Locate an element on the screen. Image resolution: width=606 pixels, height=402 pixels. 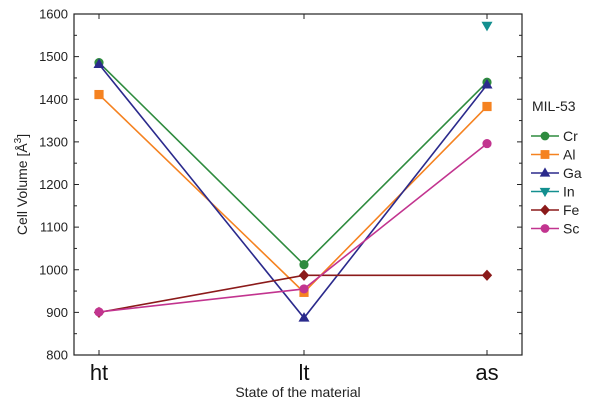
data-point-ga-lt is located at coordinates (304, 317).